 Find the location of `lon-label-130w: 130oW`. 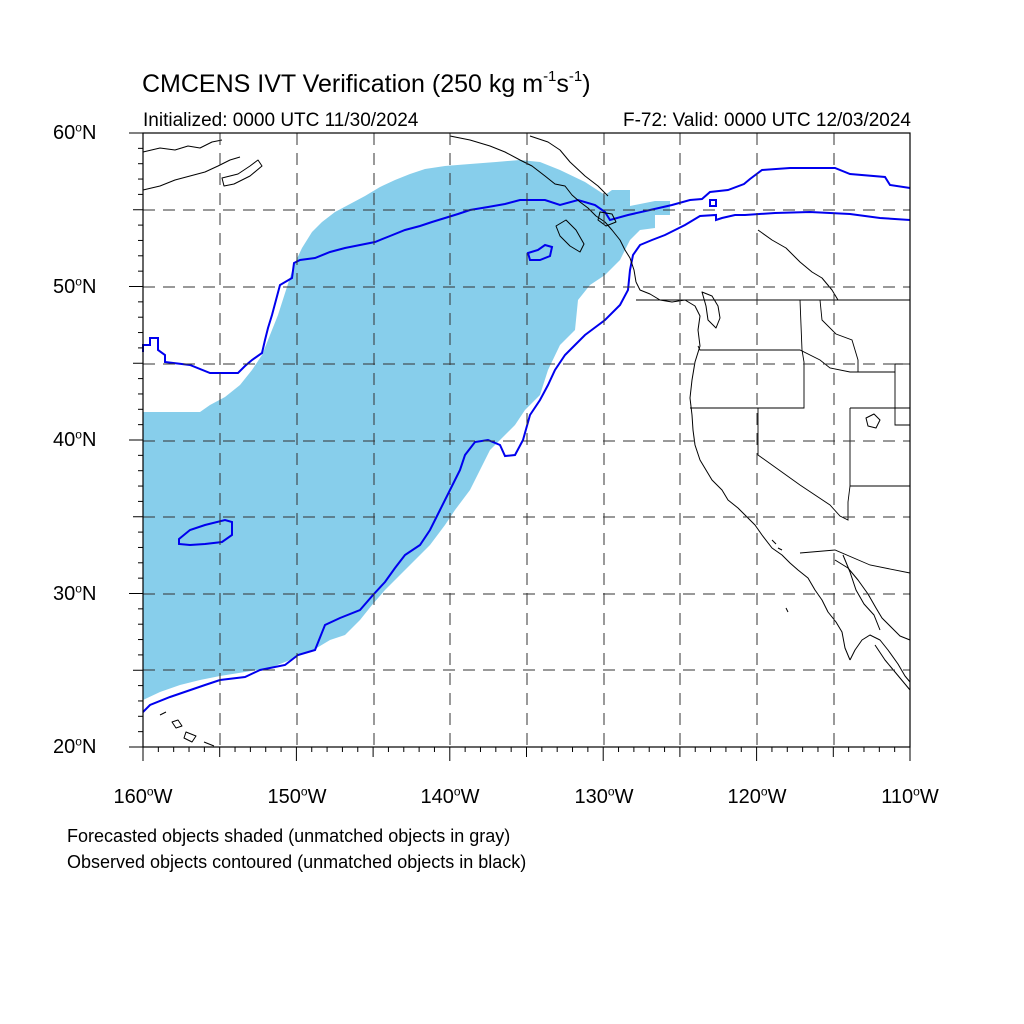

lon-label-130w: 130oW is located at coordinates (604, 796).